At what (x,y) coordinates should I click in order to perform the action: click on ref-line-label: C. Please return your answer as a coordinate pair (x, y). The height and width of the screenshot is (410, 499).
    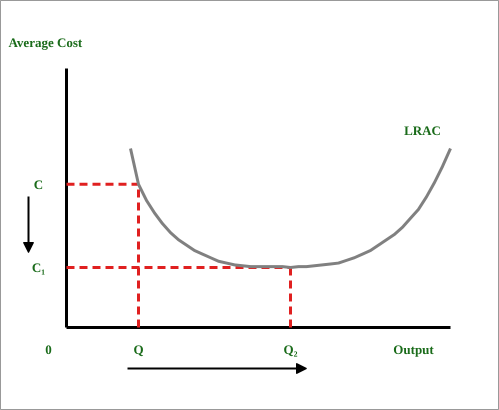
    Looking at the image, I should click on (39, 184).